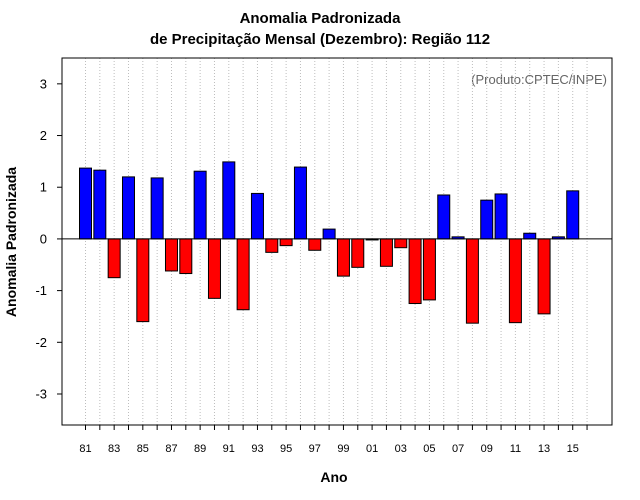 The width and height of the screenshot is (640, 500). I want to click on x-tick-label: 83, so click(114, 449).